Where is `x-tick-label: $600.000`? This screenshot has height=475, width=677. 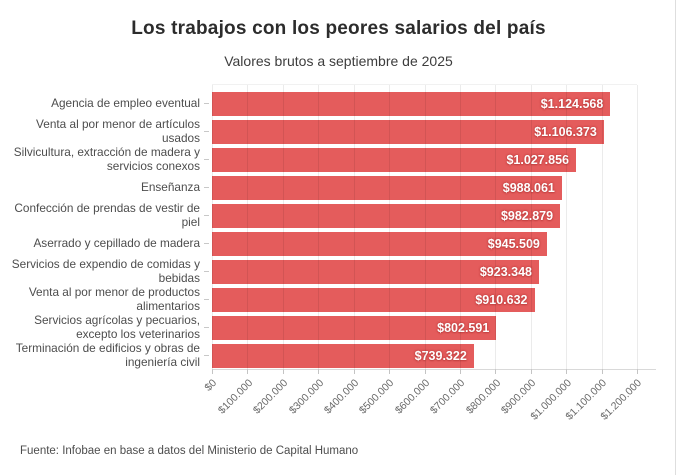 x-tick-label: $600.000 is located at coordinates (412, 396).